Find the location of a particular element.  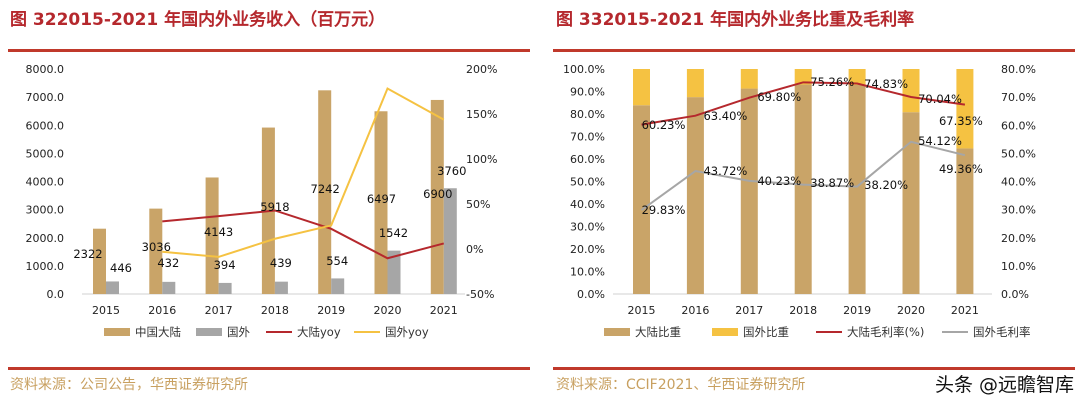

y2-tick-label: 10.0% is located at coordinates (1018, 266).